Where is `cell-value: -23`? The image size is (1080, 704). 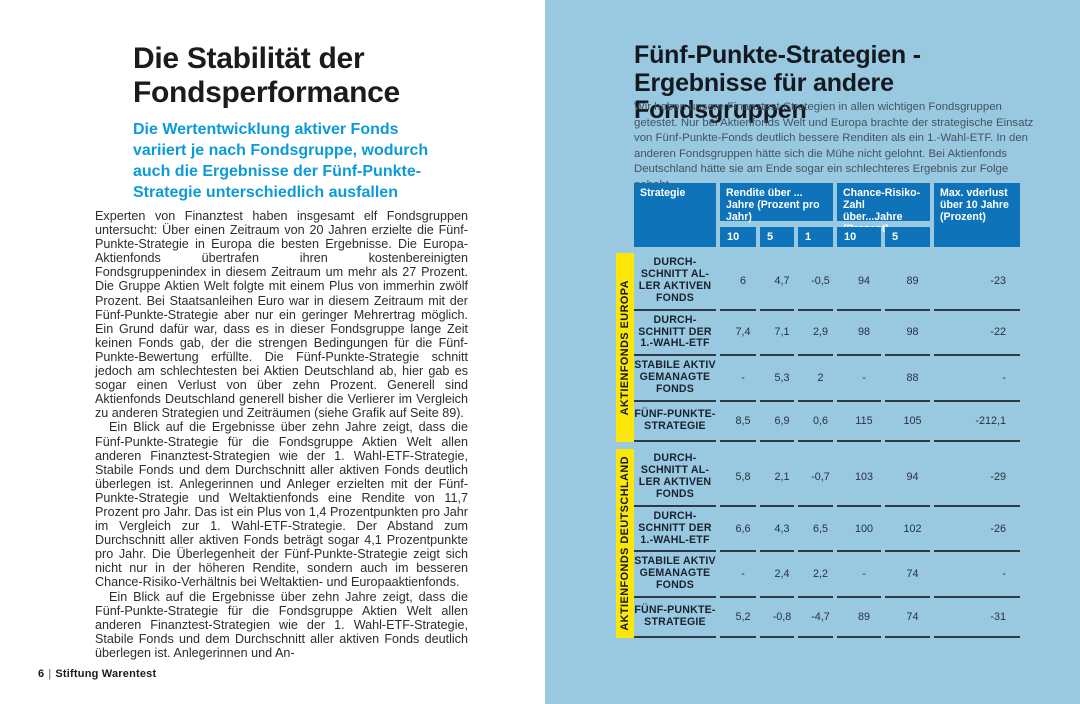 cell-value: -23 is located at coordinates (977, 282).